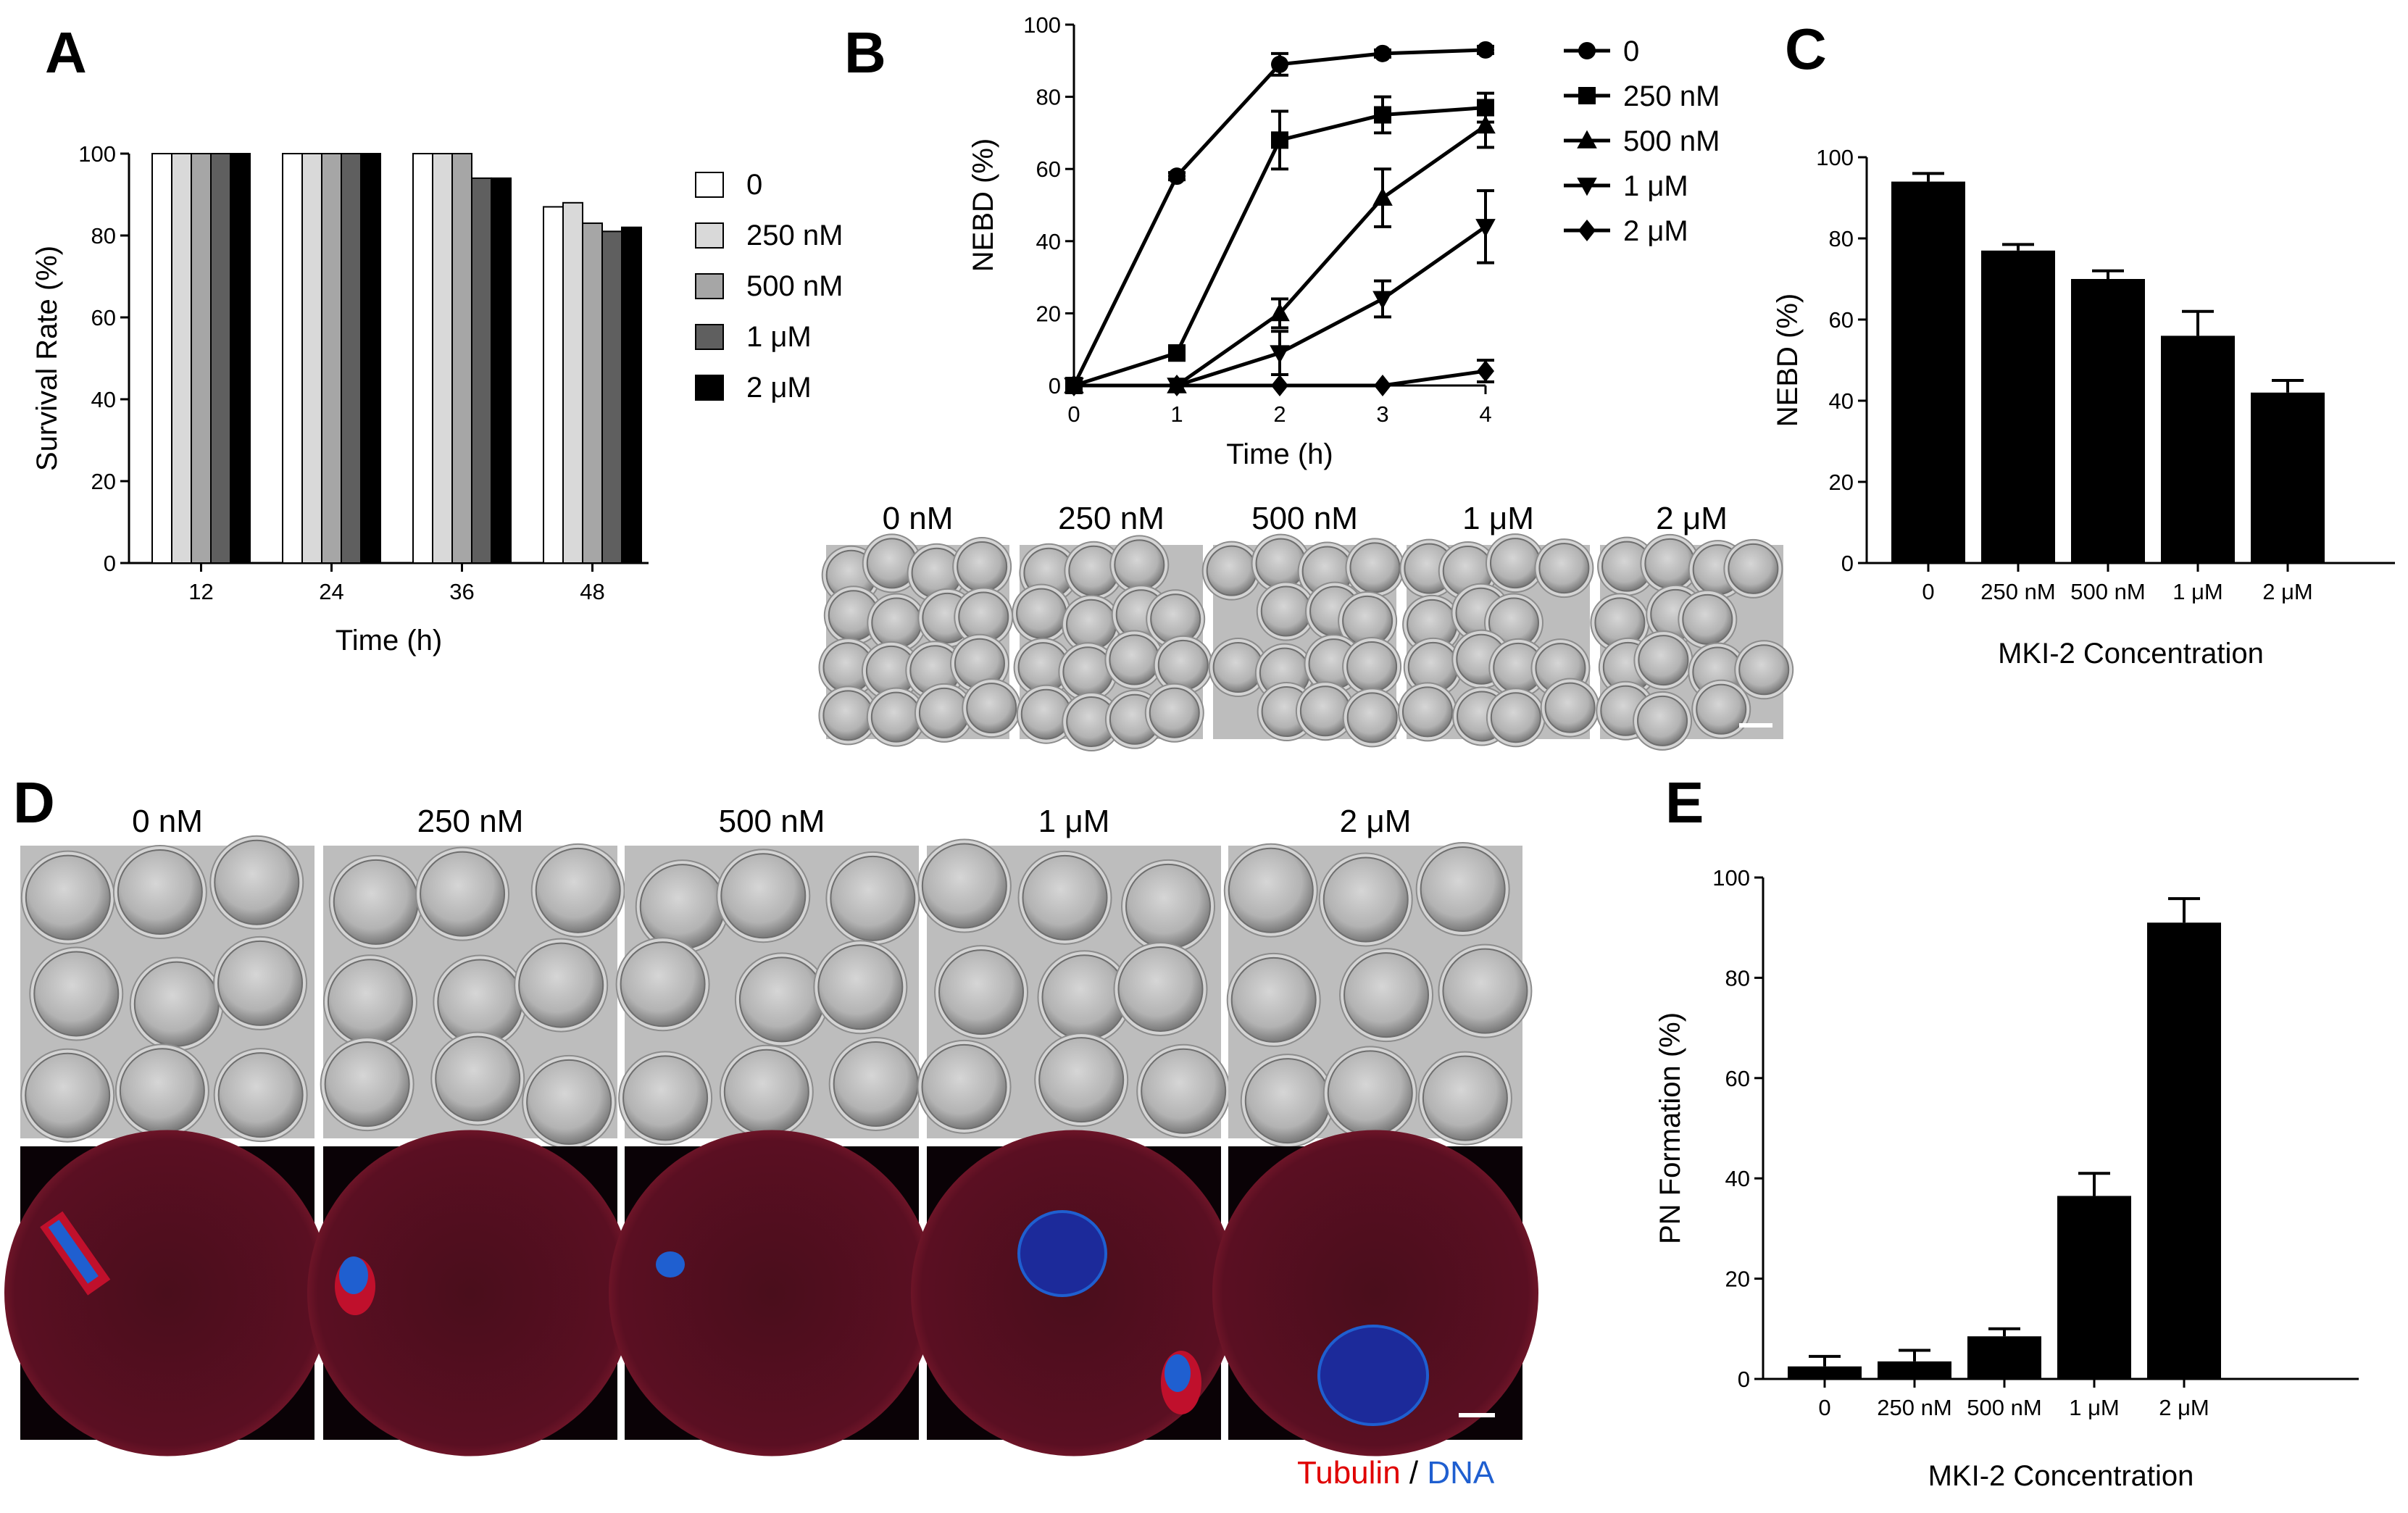 This screenshot has width=2408, height=1513. Describe the element at coordinates (2017, 591) in the screenshot. I see `x-tick-label: 250 nM` at that location.